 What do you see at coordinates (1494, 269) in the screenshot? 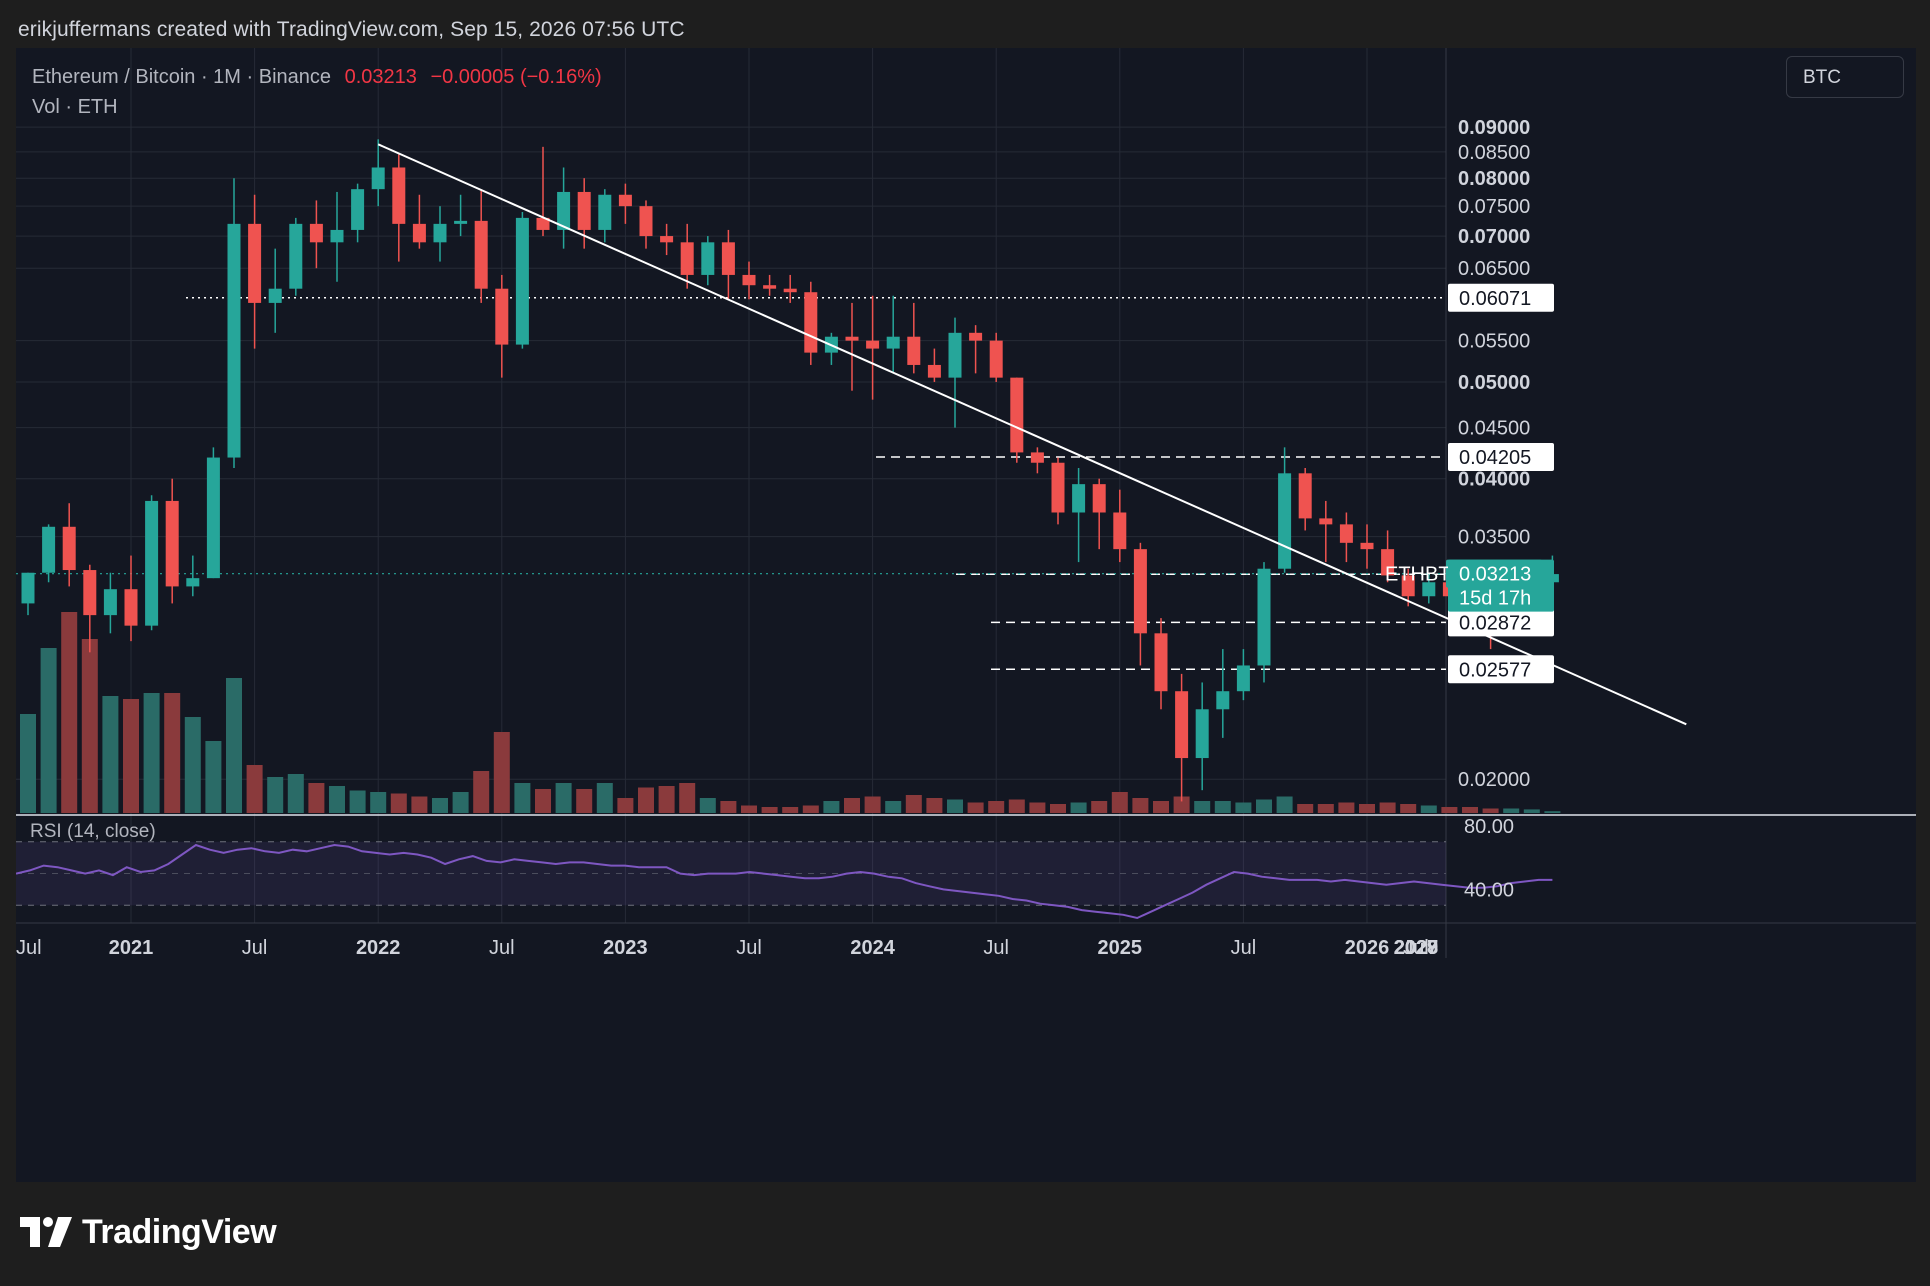
I see `price-tick-label: 0.06500` at bounding box center [1494, 269].